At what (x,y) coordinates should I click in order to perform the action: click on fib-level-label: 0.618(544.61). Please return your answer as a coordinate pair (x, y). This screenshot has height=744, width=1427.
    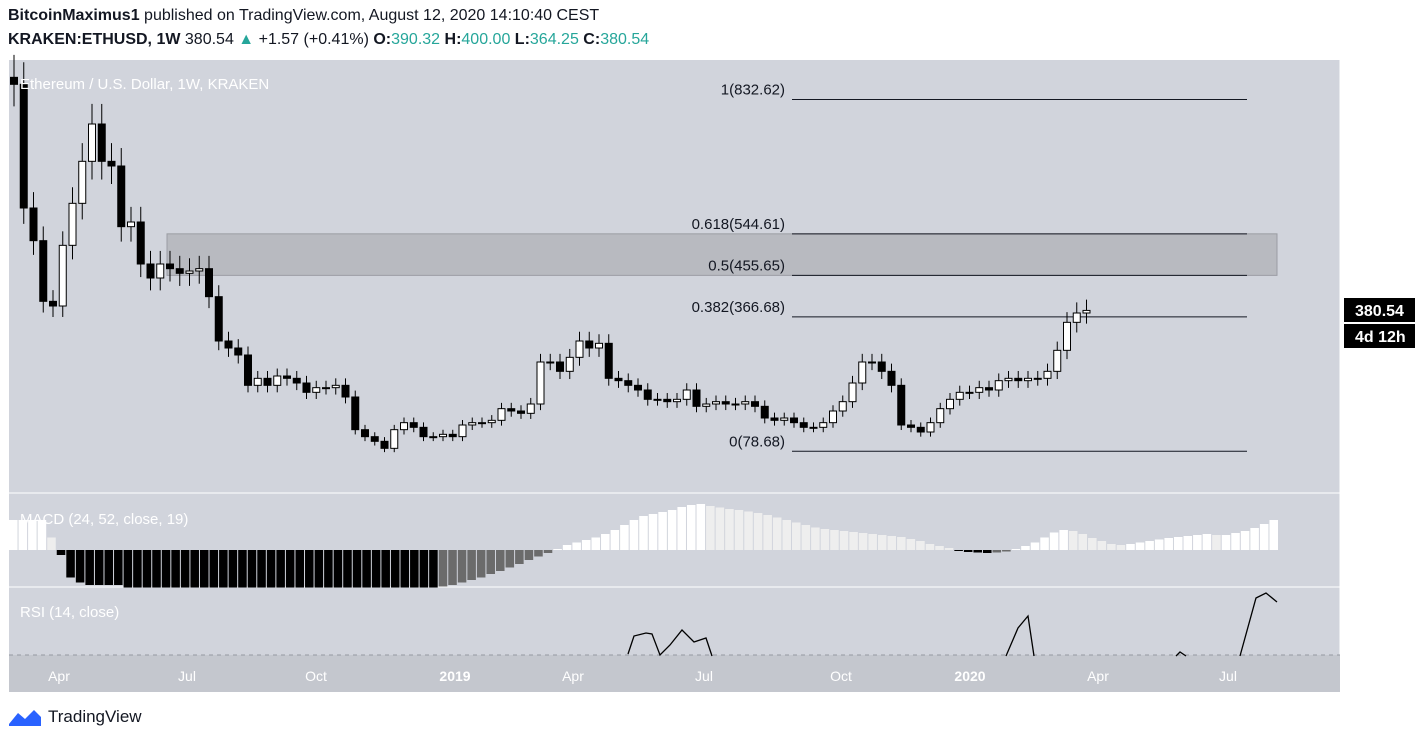
    Looking at the image, I should click on (738, 224).